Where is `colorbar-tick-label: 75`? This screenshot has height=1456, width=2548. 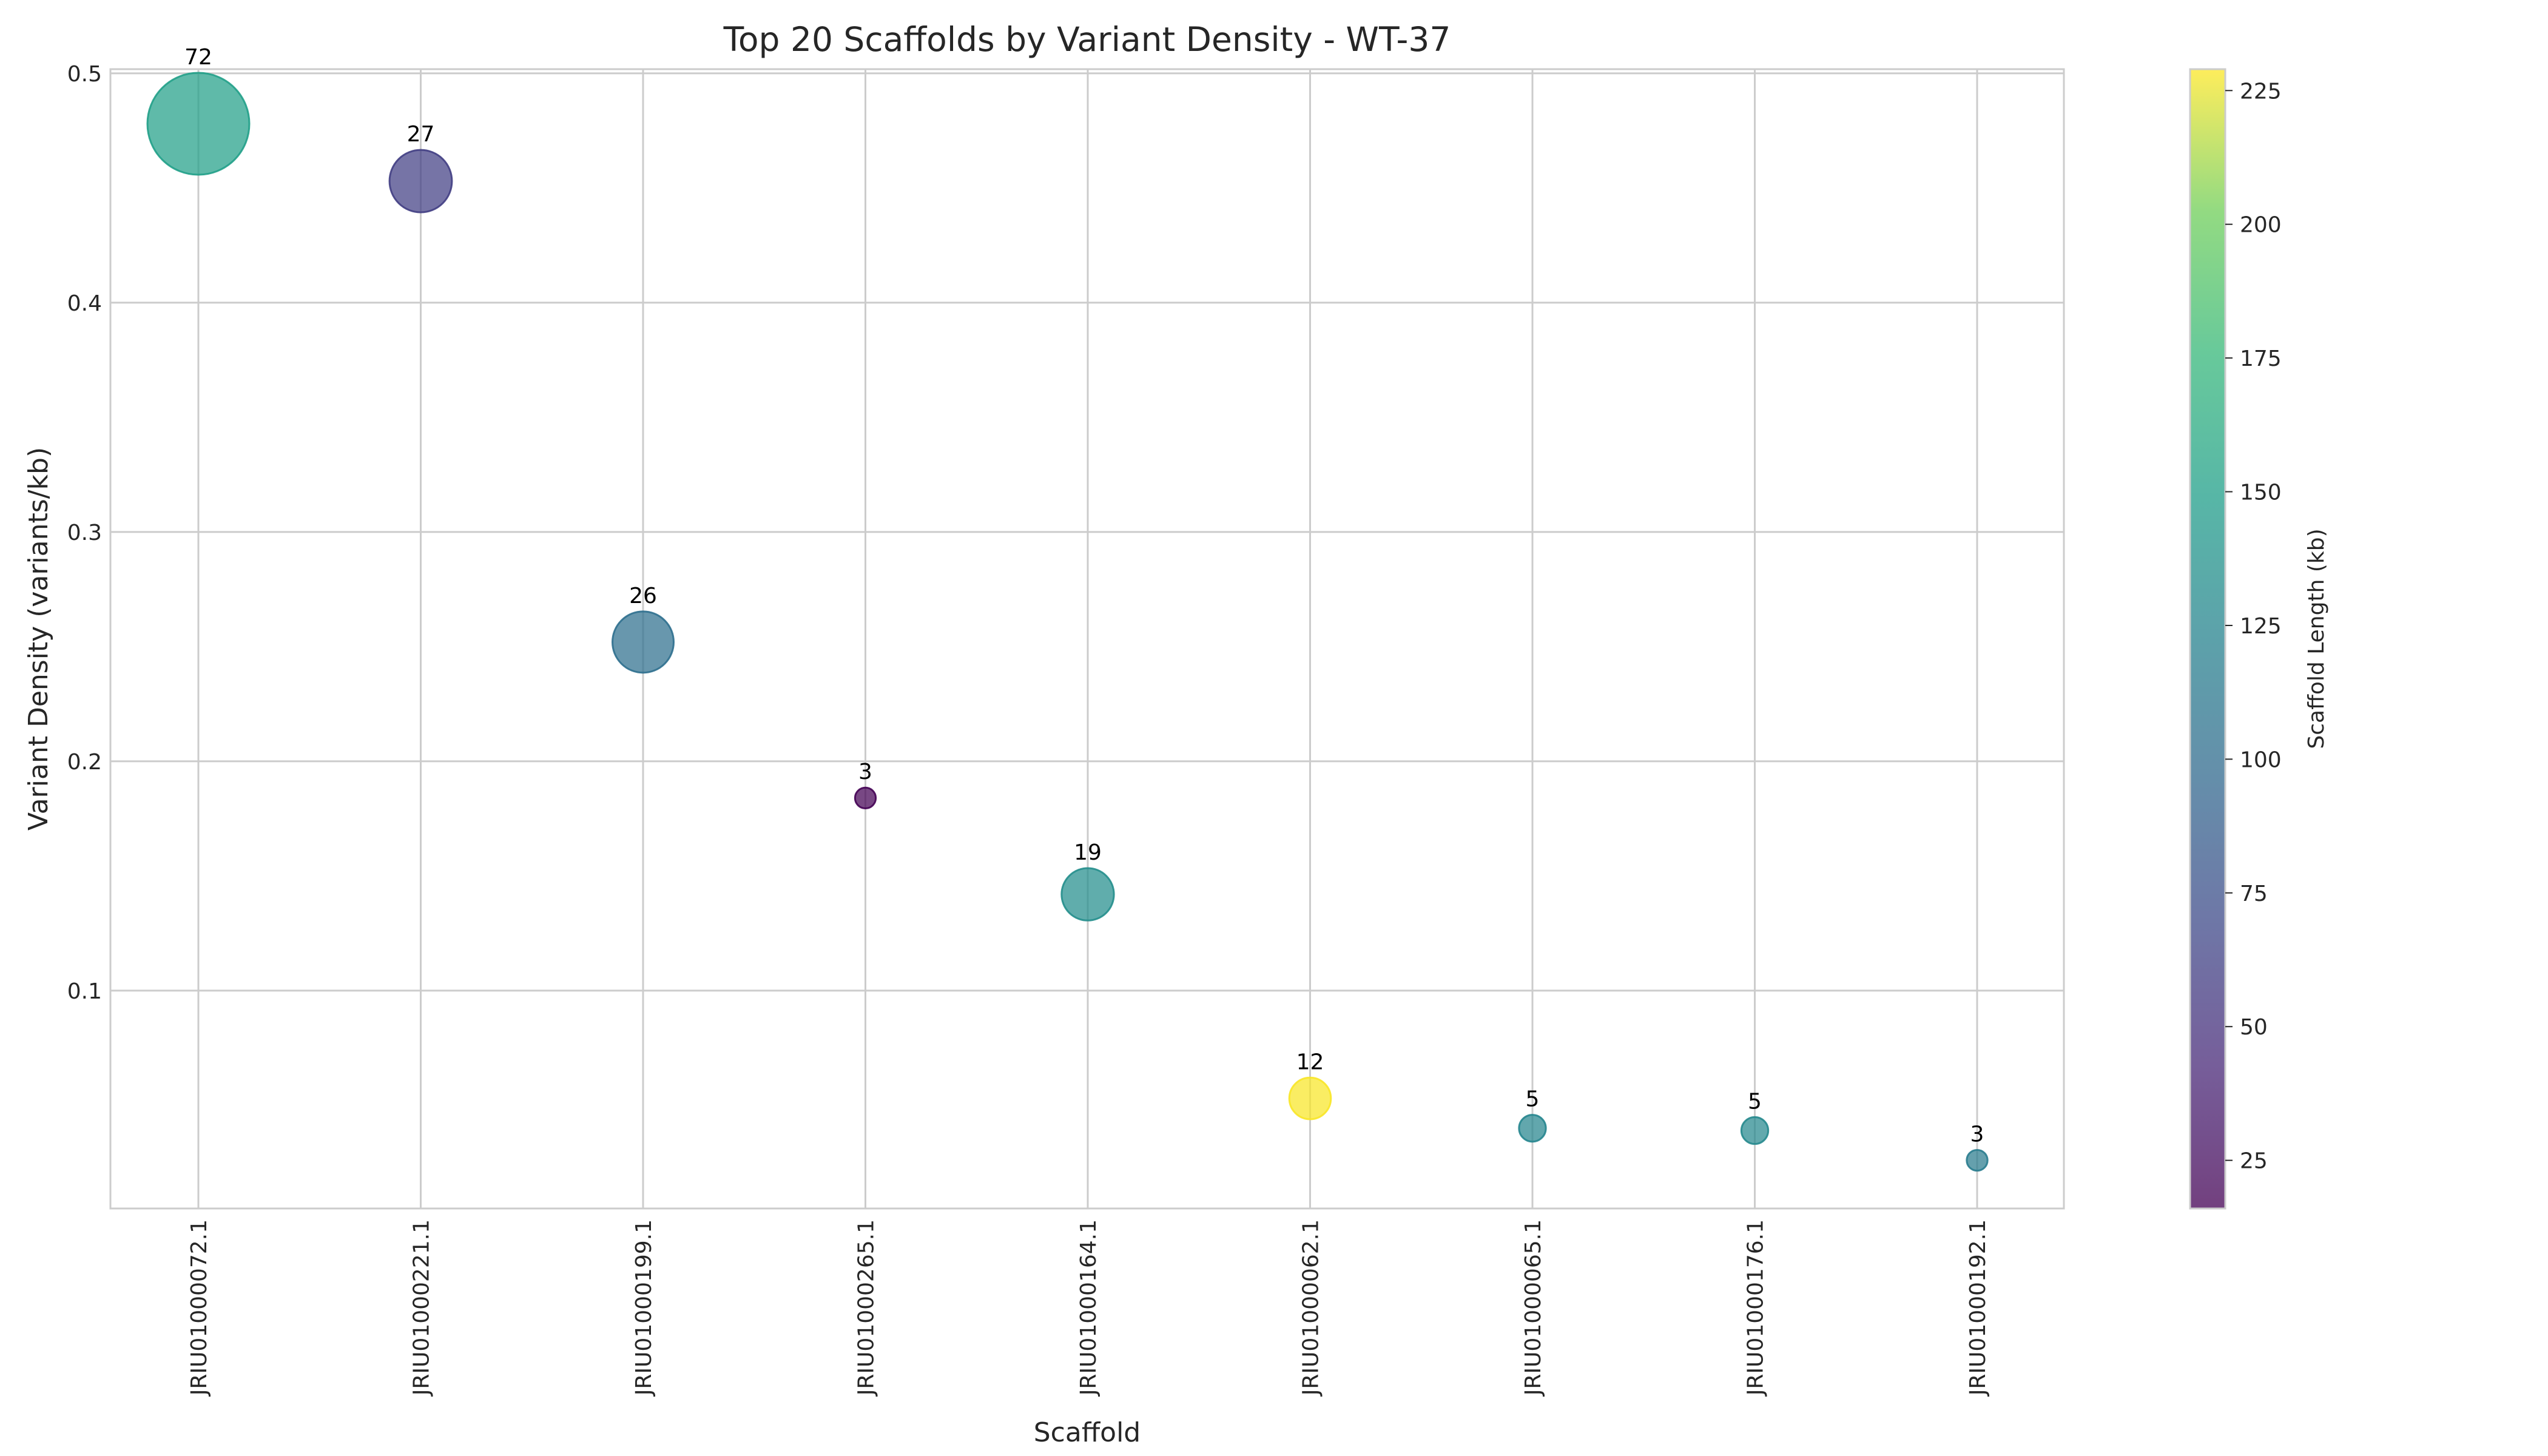 colorbar-tick-label: 75 is located at coordinates (2254, 893).